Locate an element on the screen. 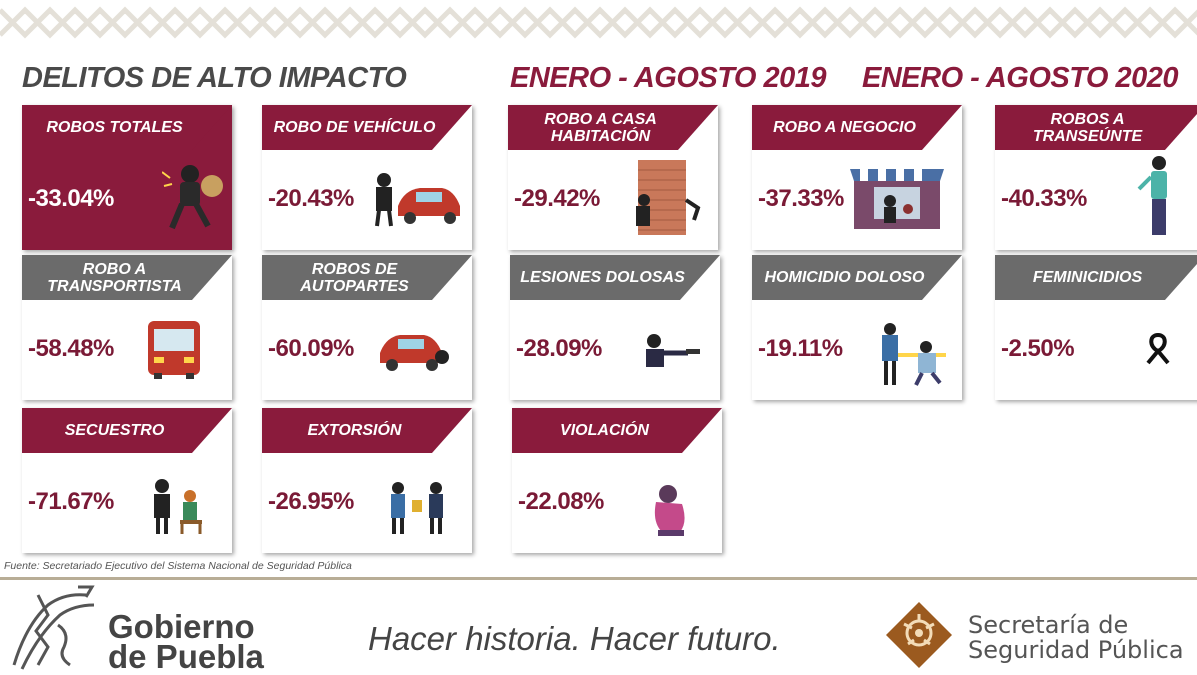  security-seal-icon is located at coordinates (919, 635).